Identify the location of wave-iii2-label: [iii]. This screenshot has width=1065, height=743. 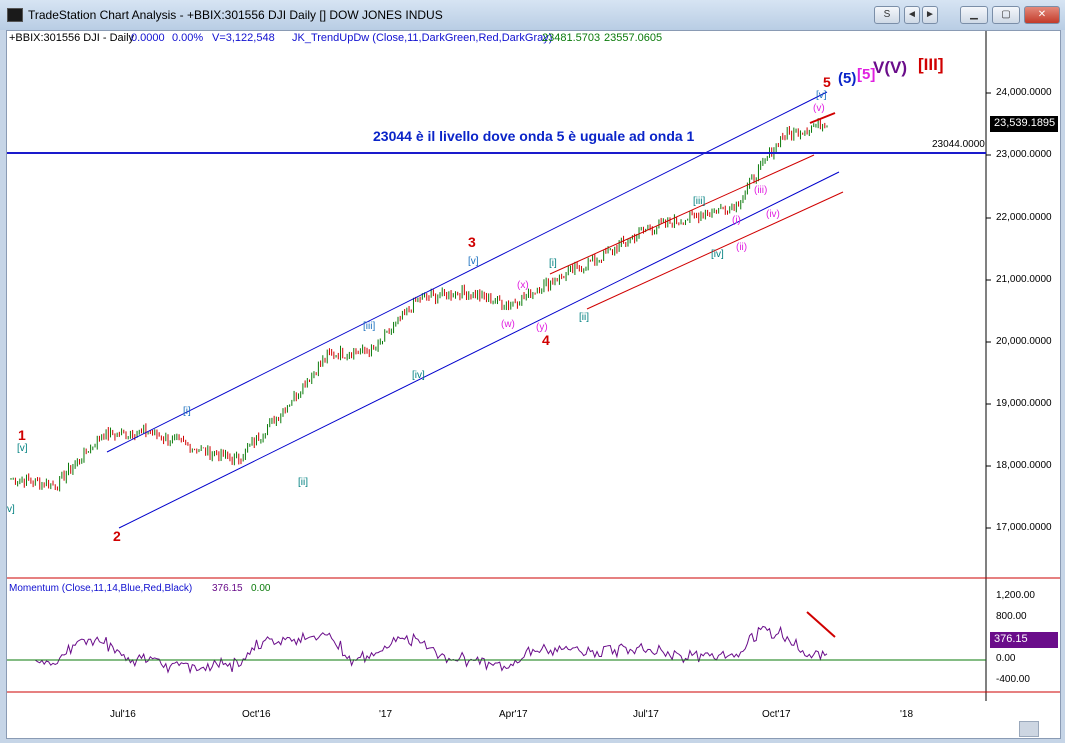
(699, 201).